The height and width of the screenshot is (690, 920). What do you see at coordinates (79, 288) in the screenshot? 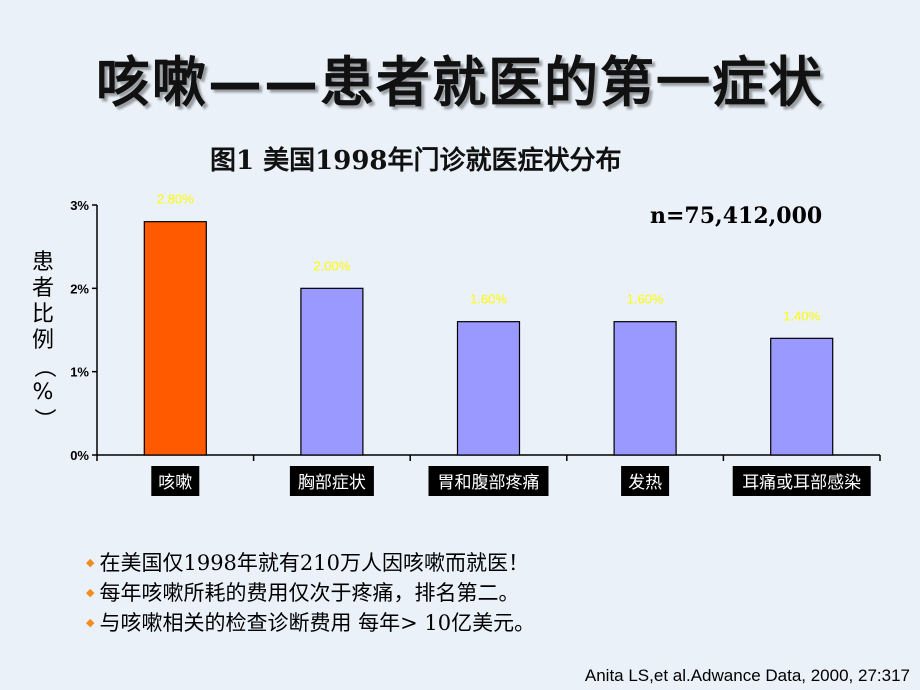
I see `y-tick-label: 2%` at bounding box center [79, 288].